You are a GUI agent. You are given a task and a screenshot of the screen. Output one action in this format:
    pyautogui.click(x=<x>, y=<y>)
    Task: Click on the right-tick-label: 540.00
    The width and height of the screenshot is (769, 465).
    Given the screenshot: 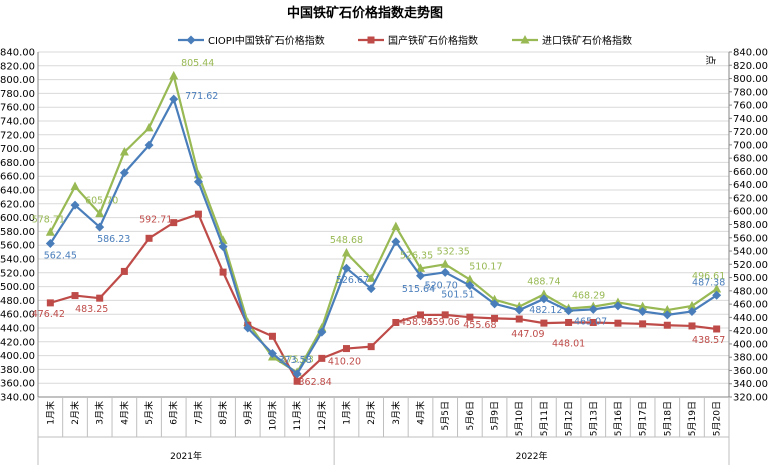 What is the action you would take?
    pyautogui.click(x=750, y=252)
    